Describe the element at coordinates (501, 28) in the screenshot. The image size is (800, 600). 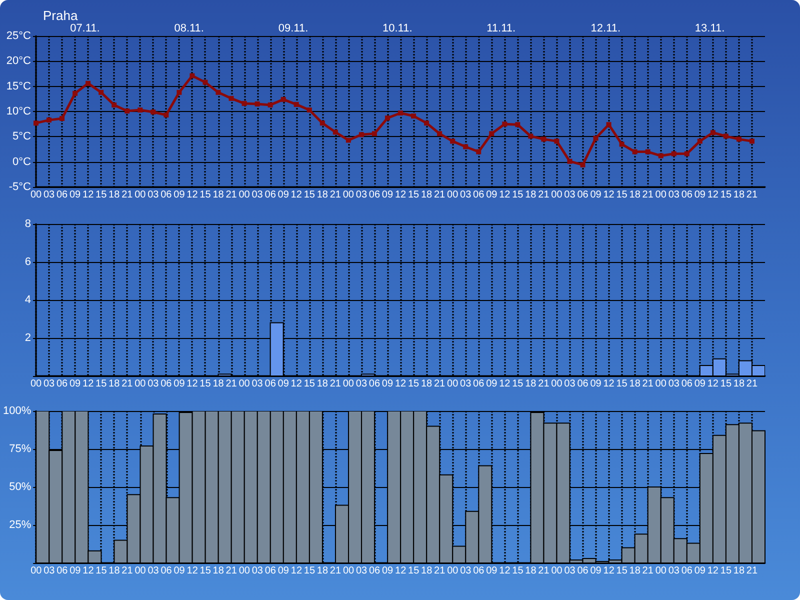
I see `text: 11.11.` at that location.